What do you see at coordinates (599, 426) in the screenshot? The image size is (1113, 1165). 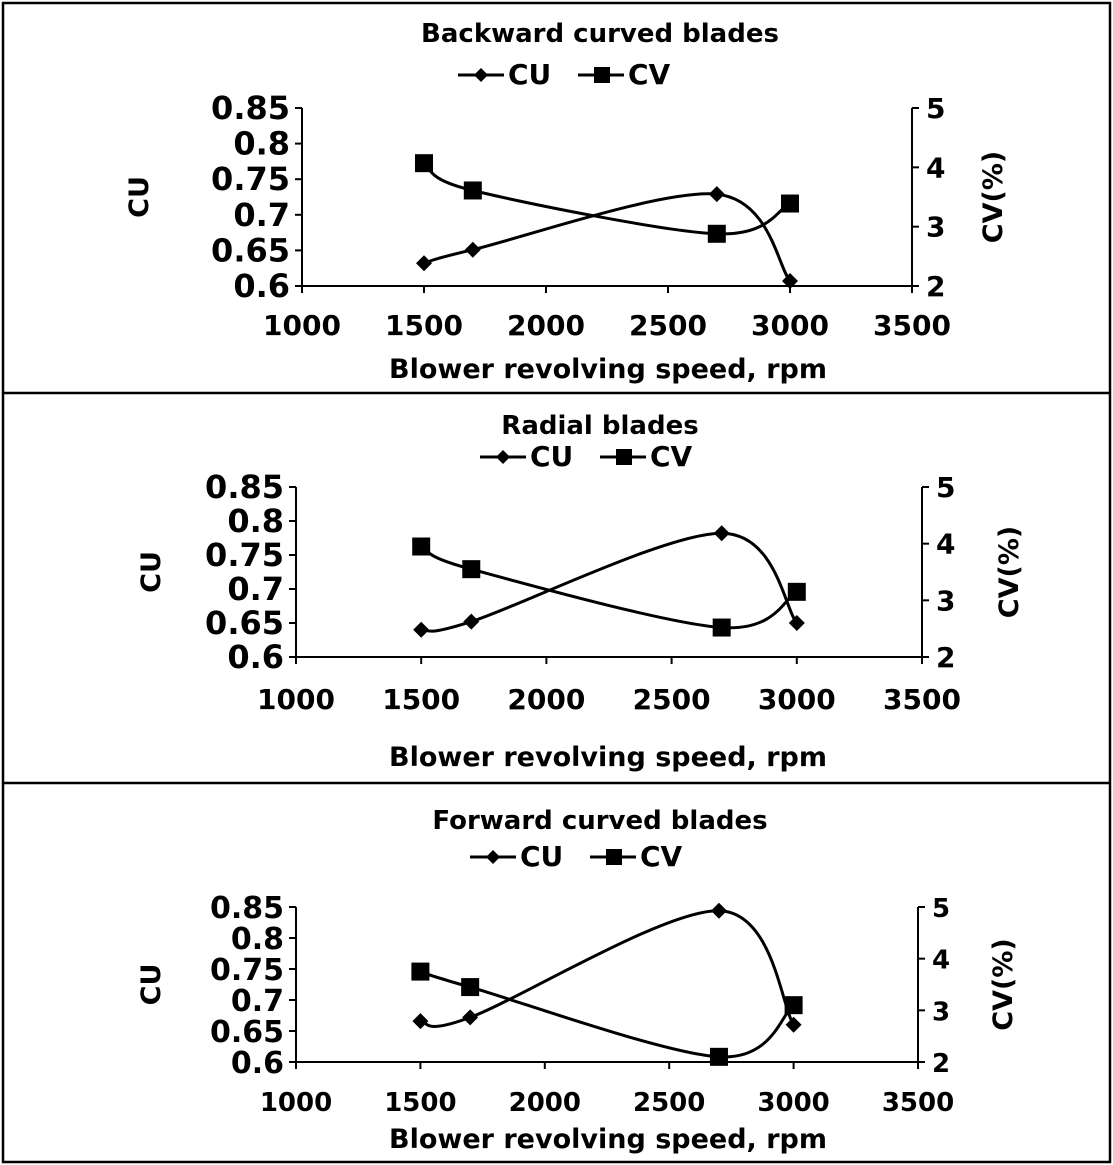 I see `chart-title: Radial blades` at bounding box center [599, 426].